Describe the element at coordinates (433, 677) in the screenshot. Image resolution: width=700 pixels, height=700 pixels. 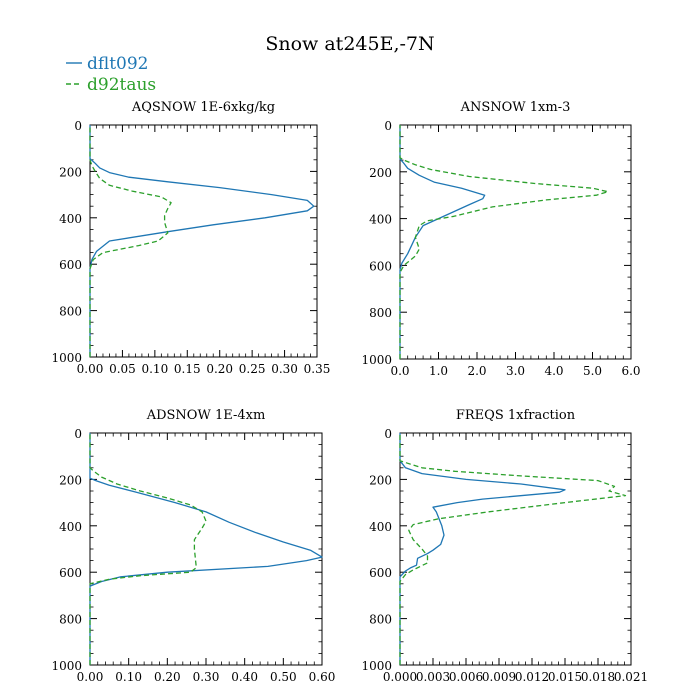
I see `x-tick-label: 0.003` at that location.